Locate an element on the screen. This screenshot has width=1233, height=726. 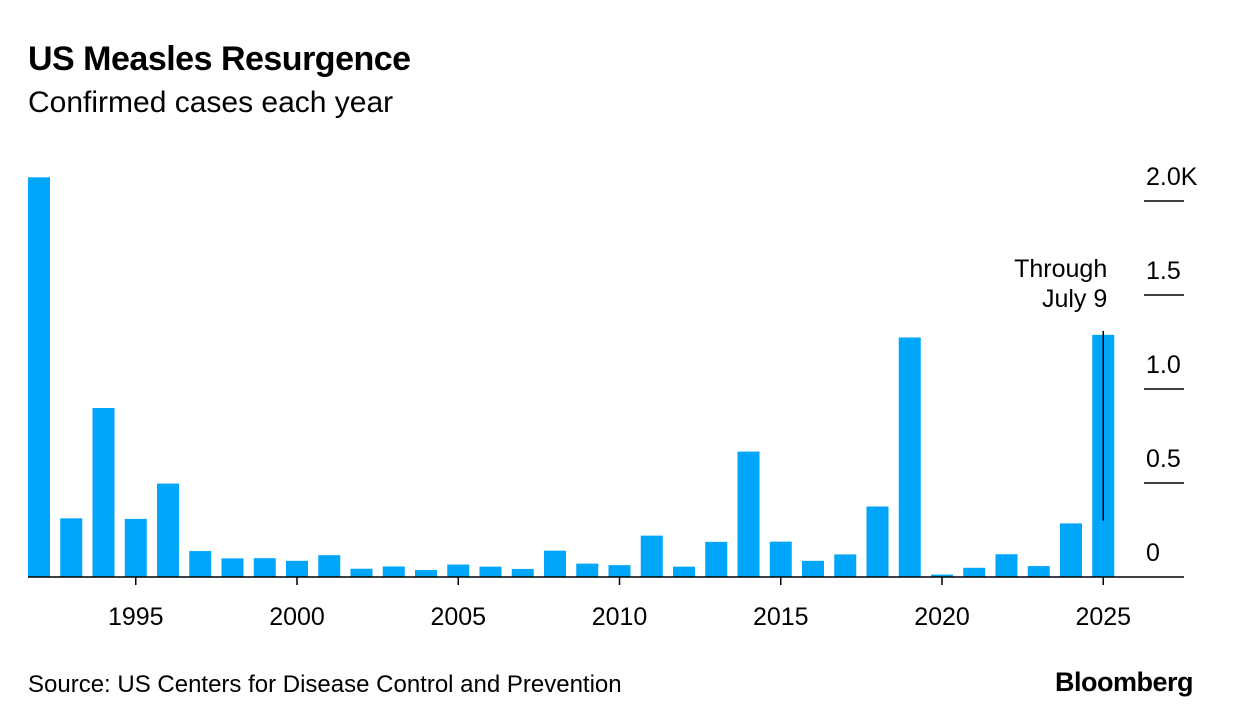
bar-2019 is located at coordinates (909, 457).